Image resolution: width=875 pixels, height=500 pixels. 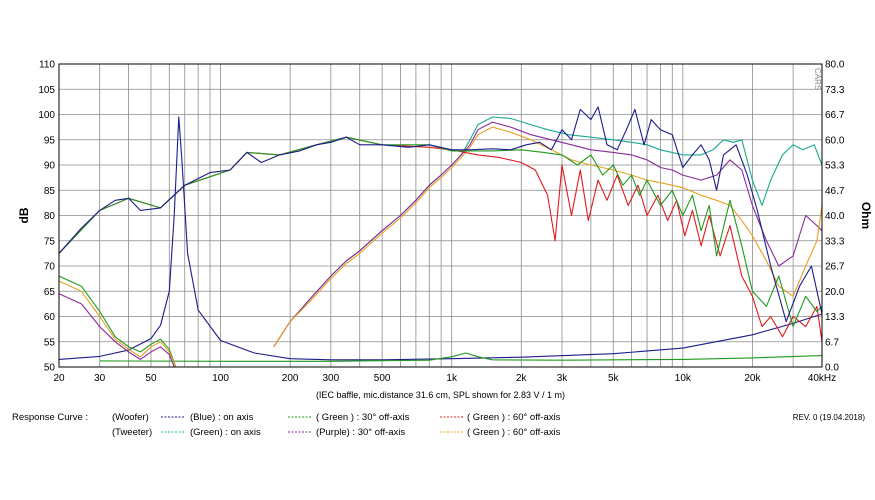 I want to click on y2-tick-label: 20.0, so click(x=835, y=292).